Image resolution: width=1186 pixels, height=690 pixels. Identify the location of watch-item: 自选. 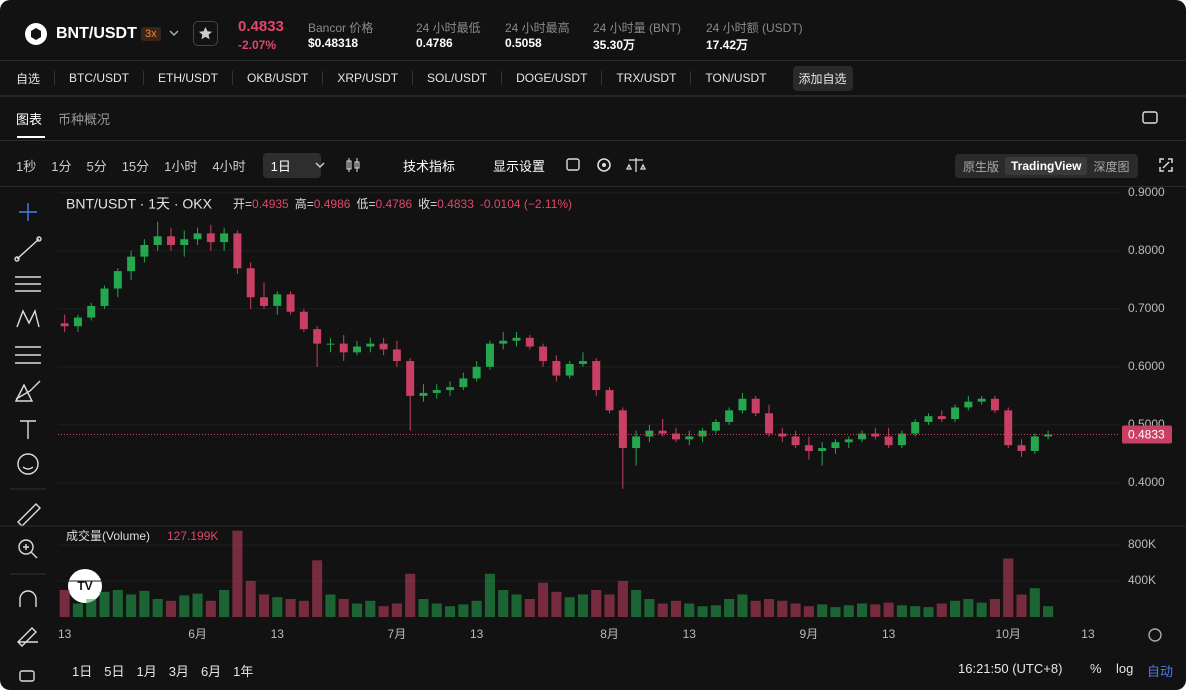
(28, 78).